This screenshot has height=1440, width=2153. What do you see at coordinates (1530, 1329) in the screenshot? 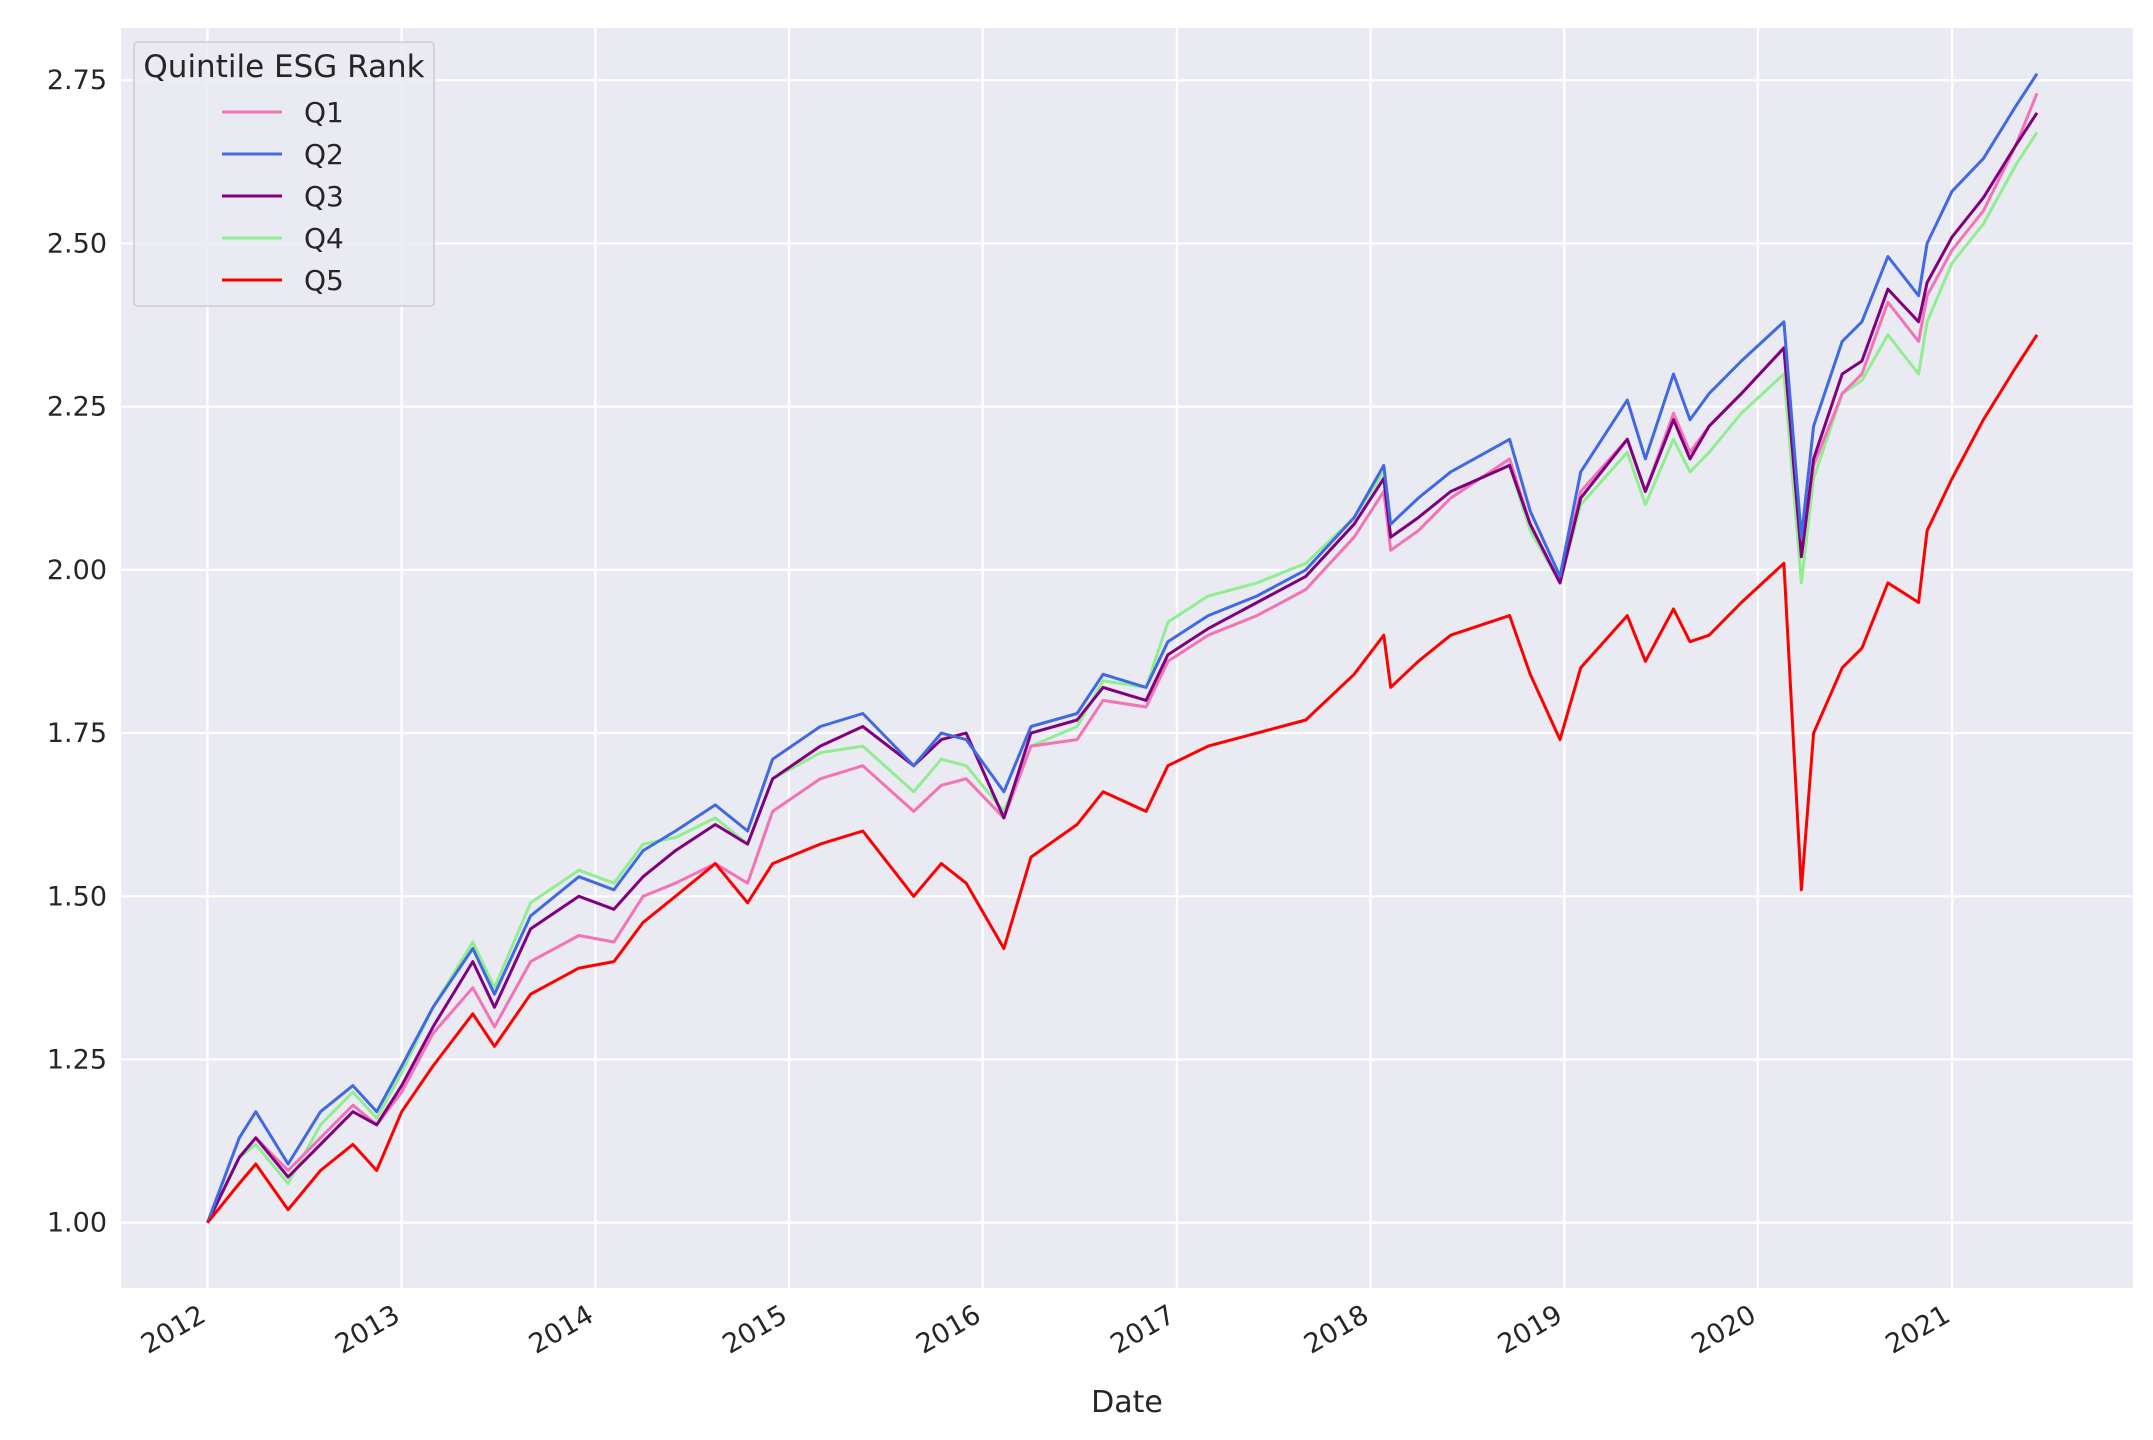
I see `x-tick-label: 2019` at bounding box center [1530, 1329].